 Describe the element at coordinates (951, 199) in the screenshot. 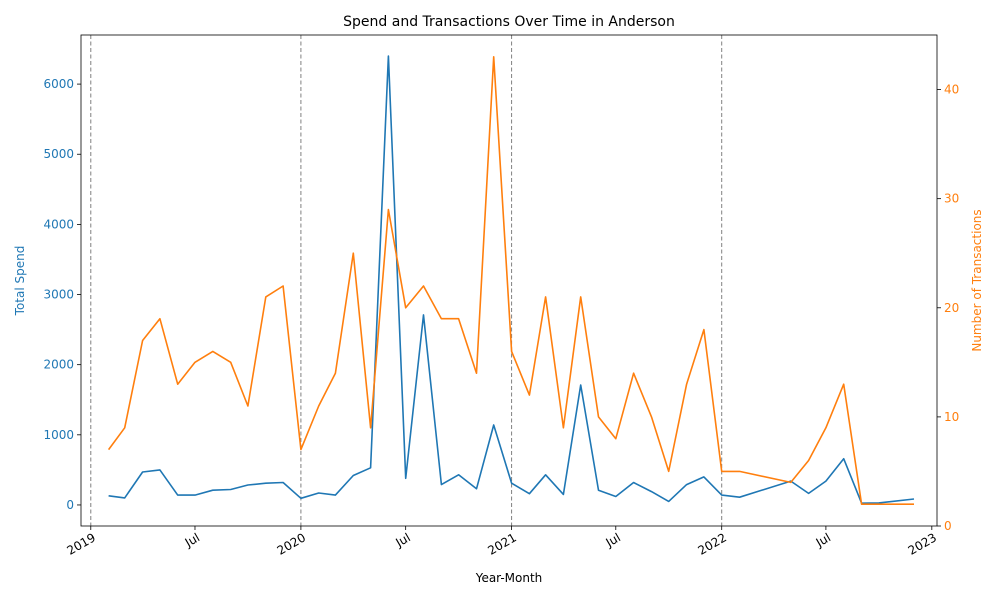

I see `y-right-tick-label: 30` at that location.